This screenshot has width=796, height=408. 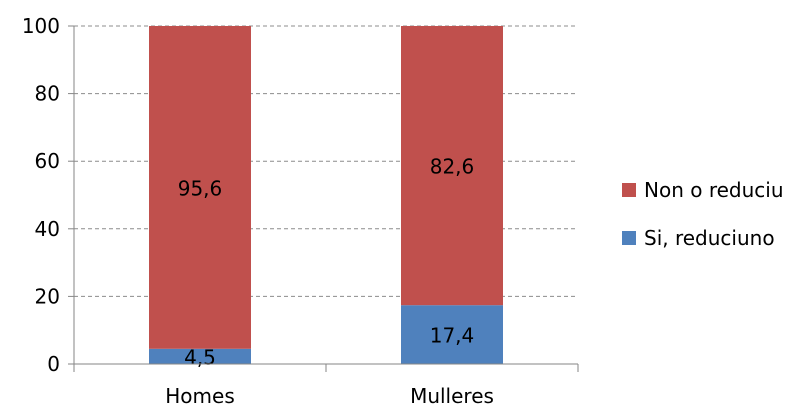 What do you see at coordinates (326, 385) in the screenshot?
I see `x-axis: Homes Mulleres` at bounding box center [326, 385].